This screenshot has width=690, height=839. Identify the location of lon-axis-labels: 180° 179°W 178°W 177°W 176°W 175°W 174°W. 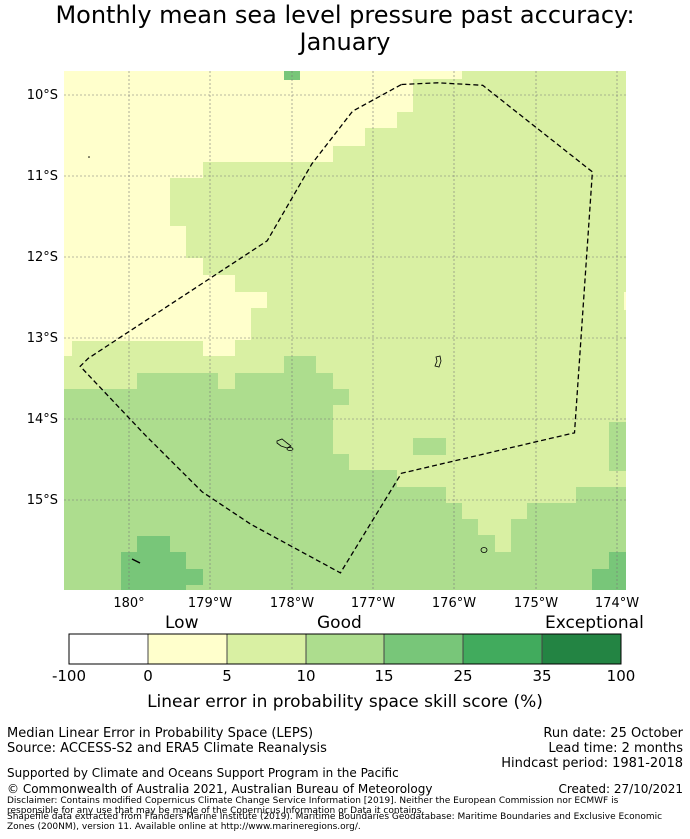
(376, 603).